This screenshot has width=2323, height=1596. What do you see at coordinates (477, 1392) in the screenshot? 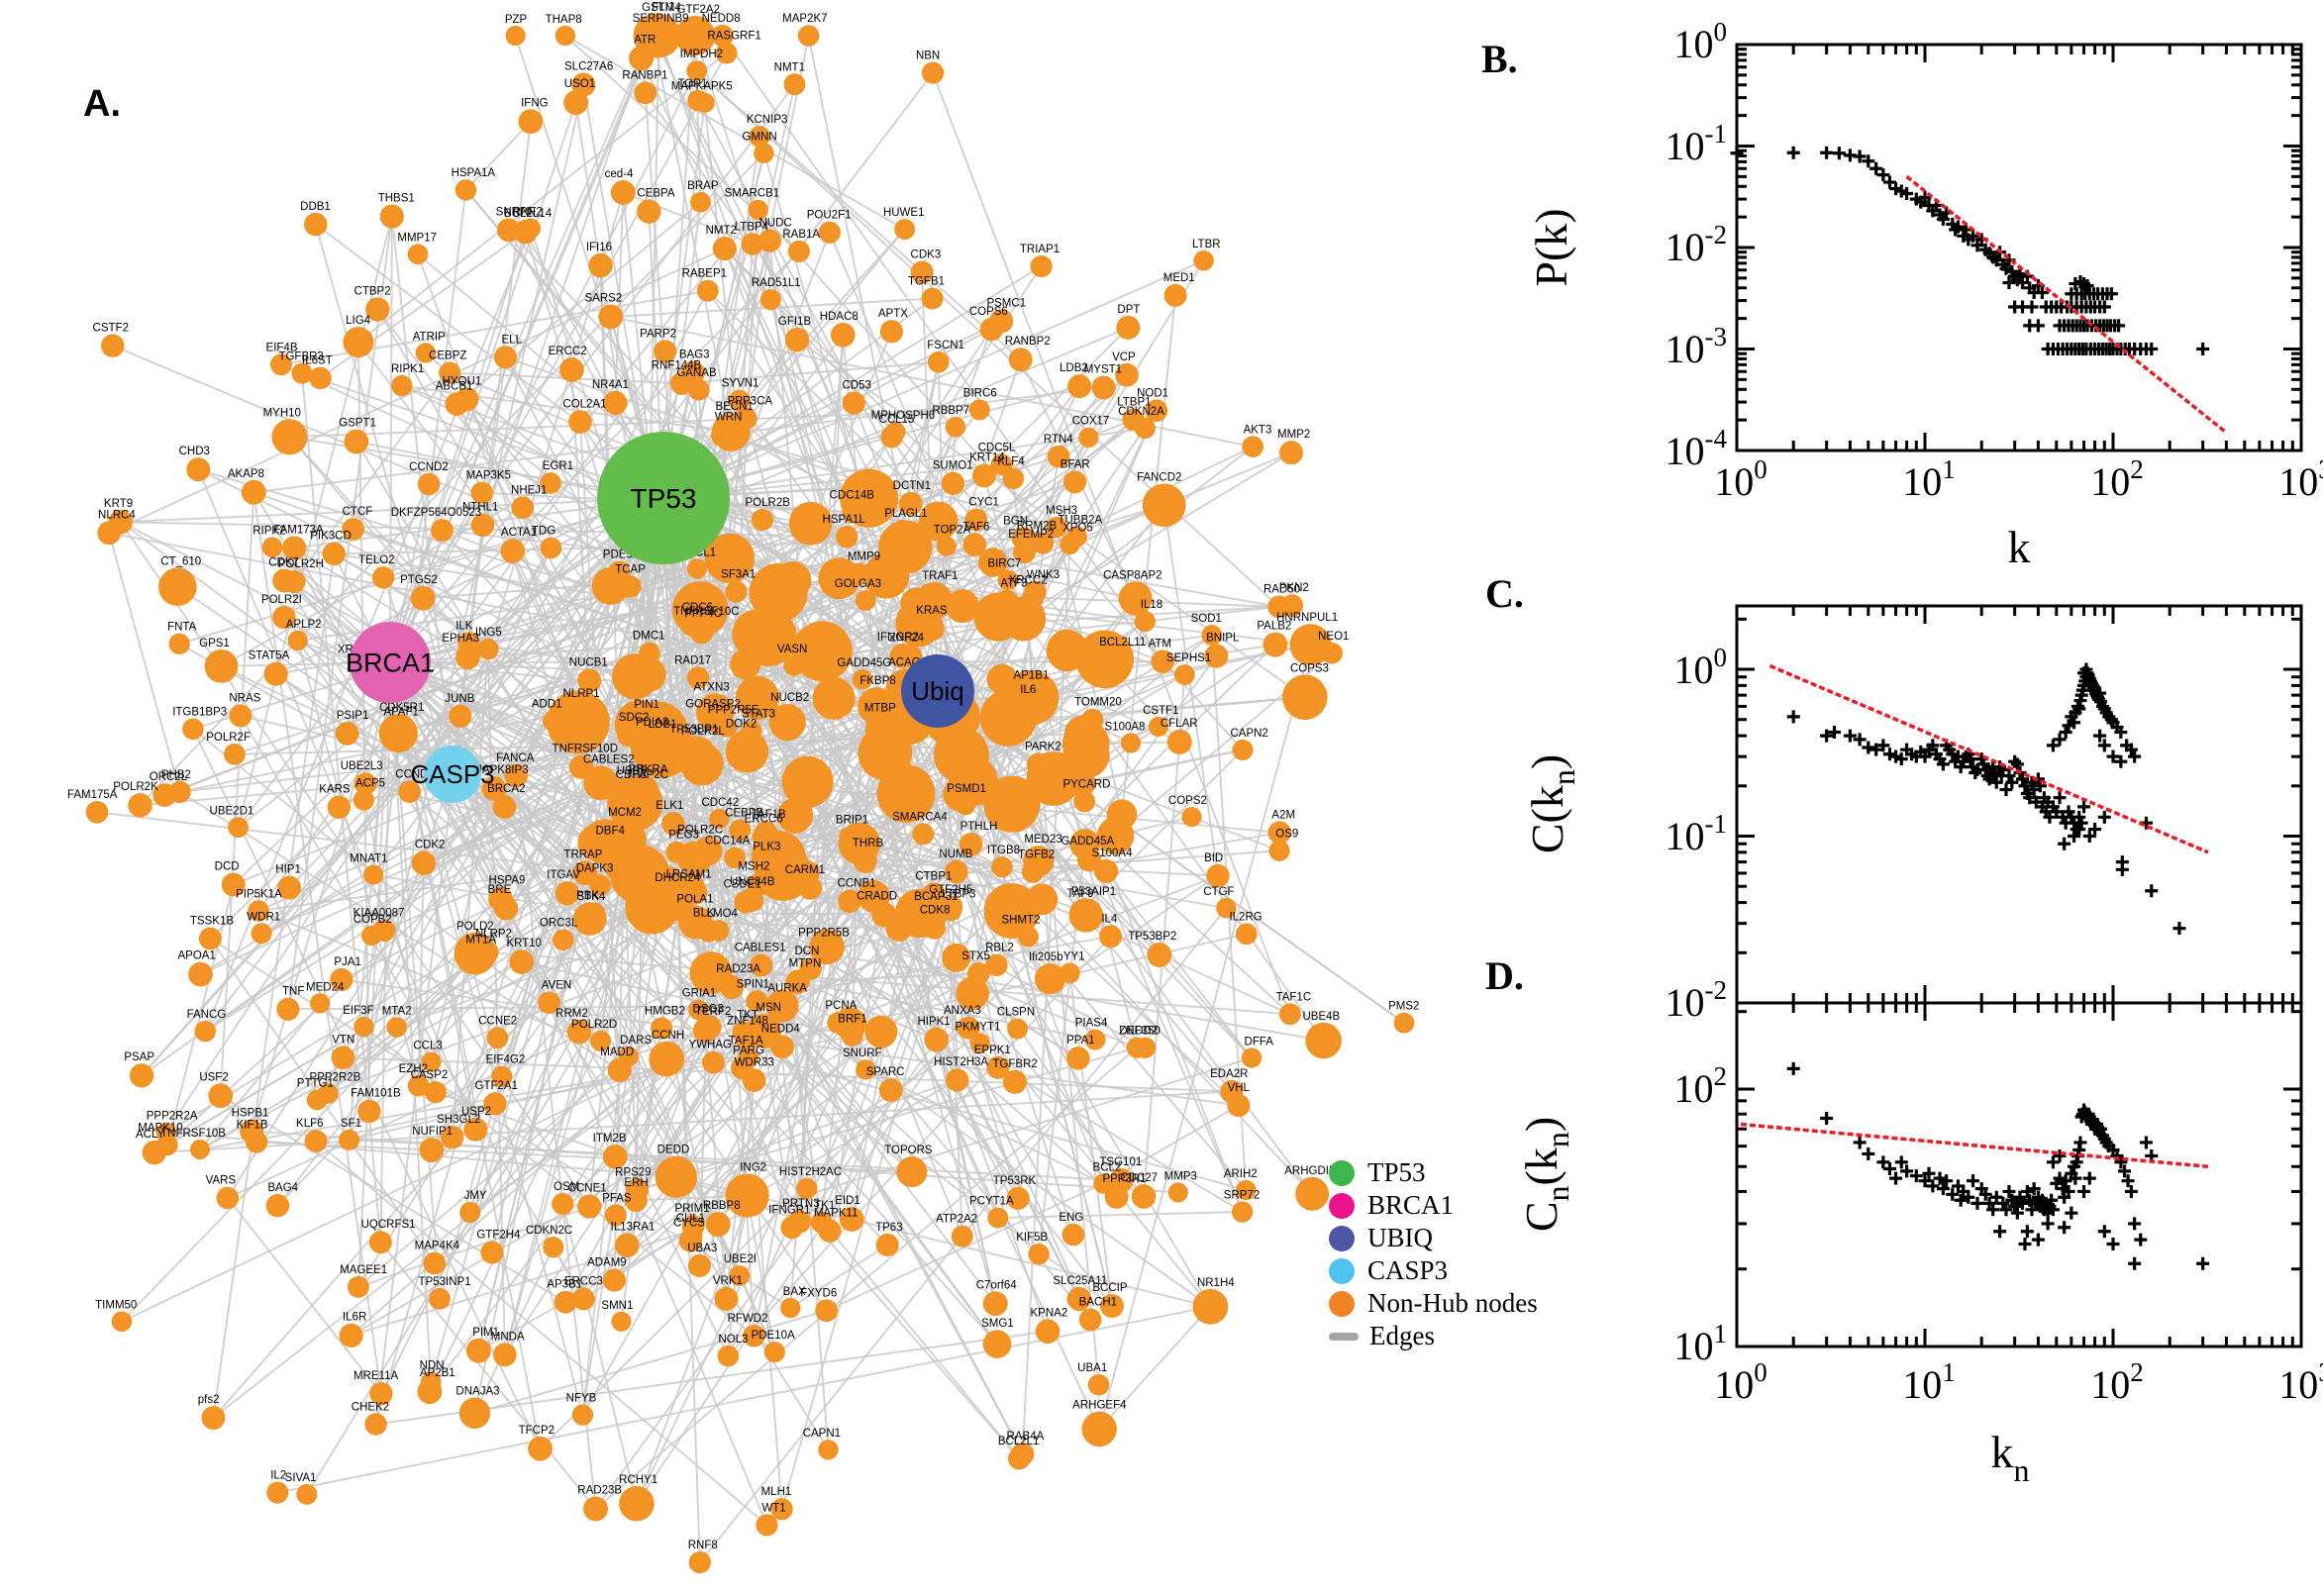
I see `node-label: DNAJA3` at bounding box center [477, 1392].